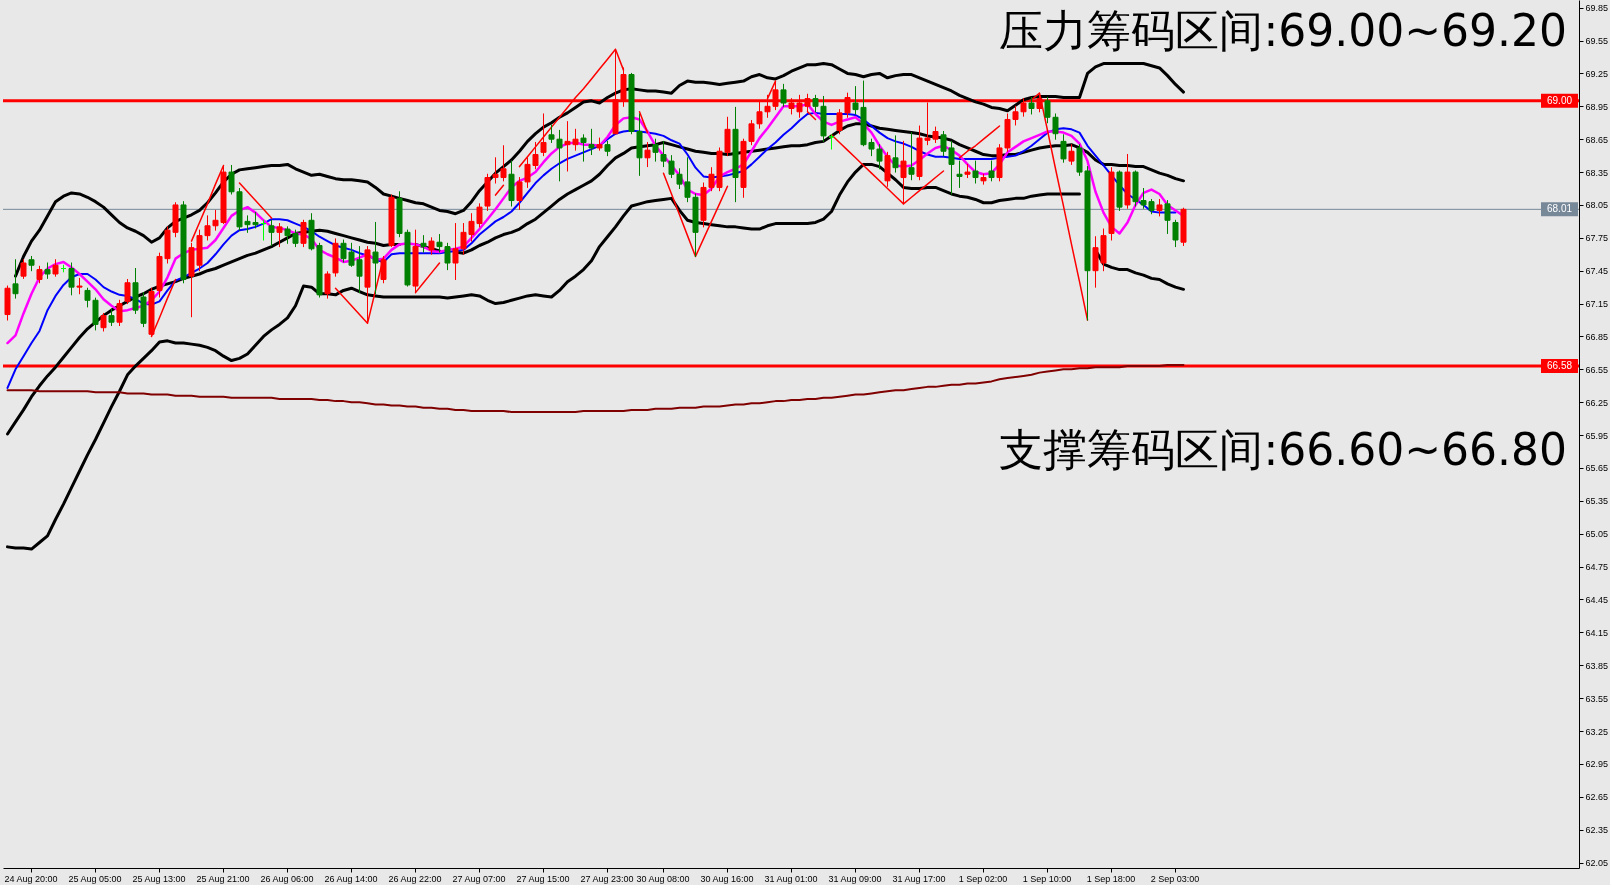  I want to click on y-tick-label: 64.75, so click(1597, 567).